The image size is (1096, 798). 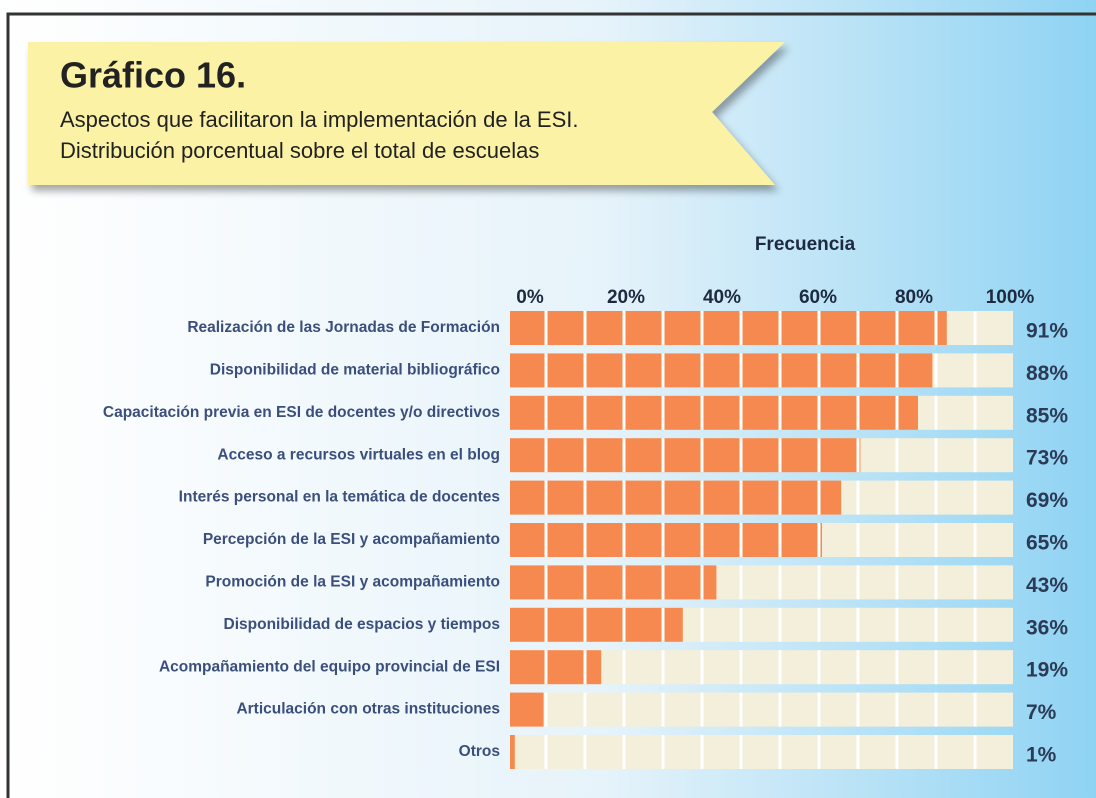 I want to click on x-tick-label: 20%, so click(x=626, y=297).